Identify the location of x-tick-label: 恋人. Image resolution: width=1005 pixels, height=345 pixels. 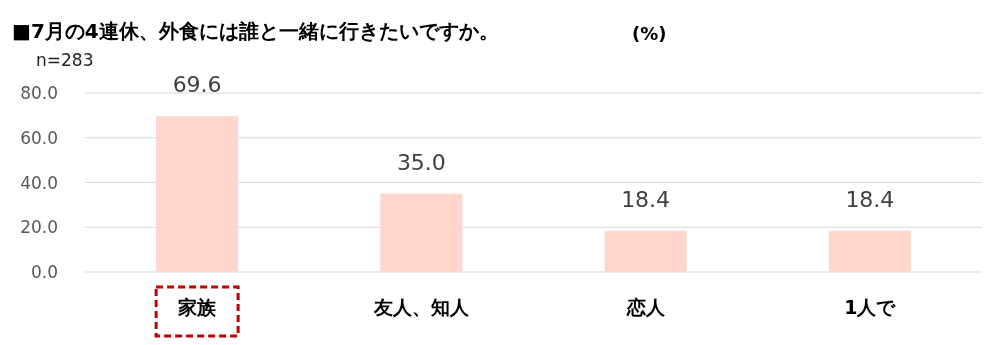
(645, 307).